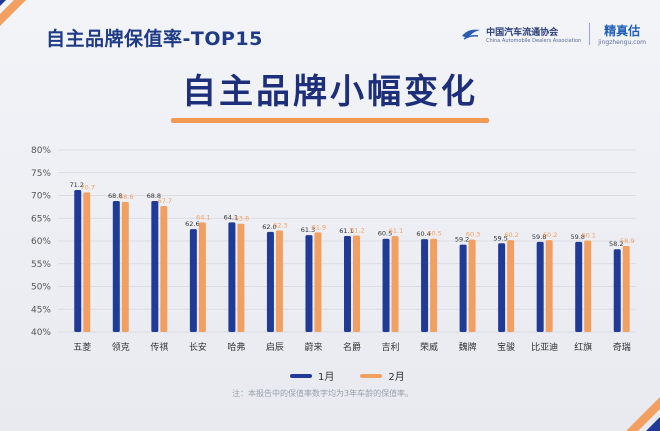 The image size is (660, 431). I want to click on x-tick-label: 传祺, so click(159, 347).